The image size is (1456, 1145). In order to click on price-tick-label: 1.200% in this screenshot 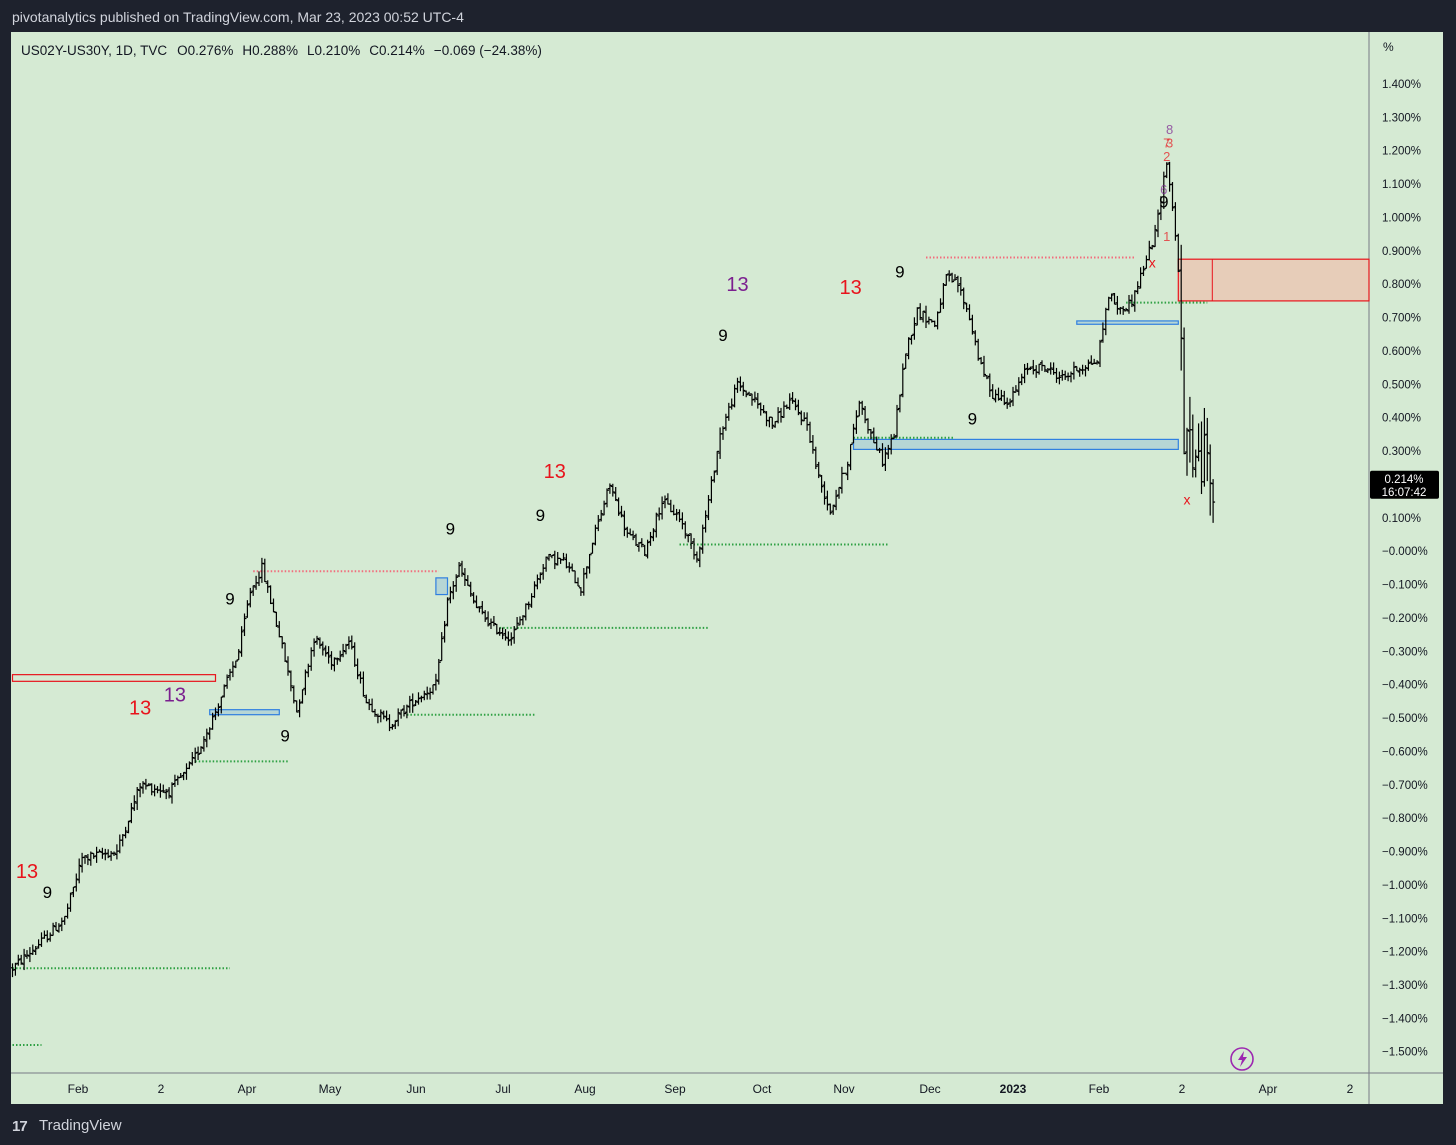, I will do `click(1401, 152)`.